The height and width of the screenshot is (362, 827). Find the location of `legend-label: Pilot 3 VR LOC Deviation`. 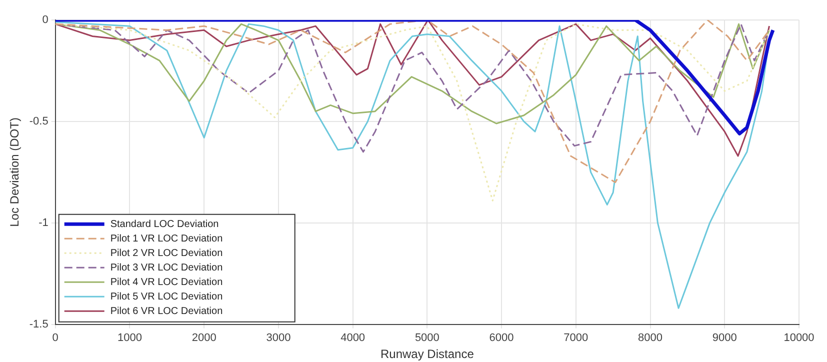

legend-label: Pilot 3 VR LOC Deviation is located at coordinates (166, 268).